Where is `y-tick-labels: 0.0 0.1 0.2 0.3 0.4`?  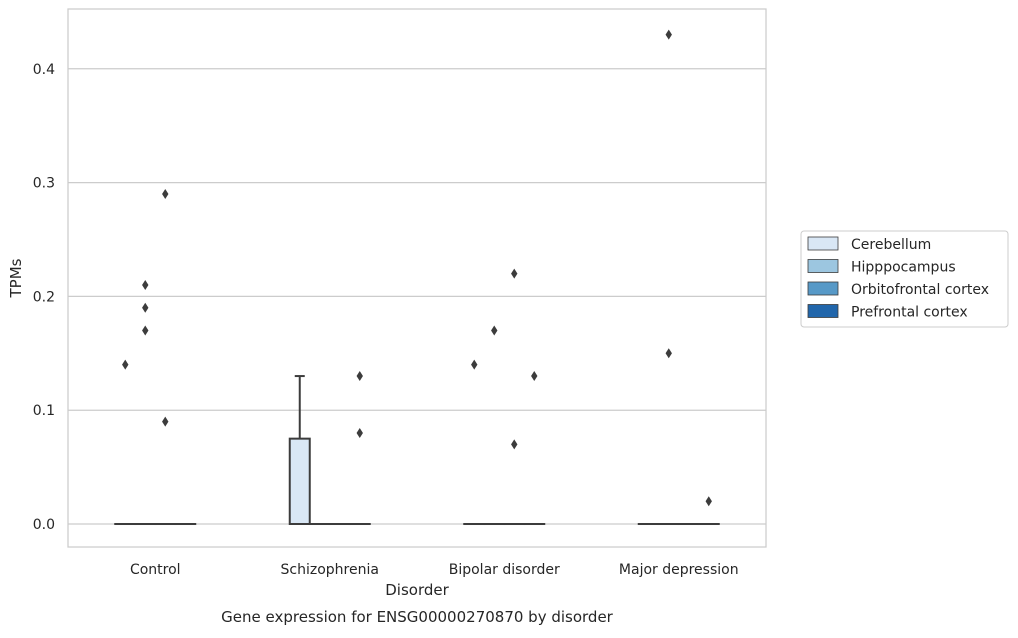 y-tick-labels: 0.0 0.1 0.2 0.3 0.4 is located at coordinates (44, 297).